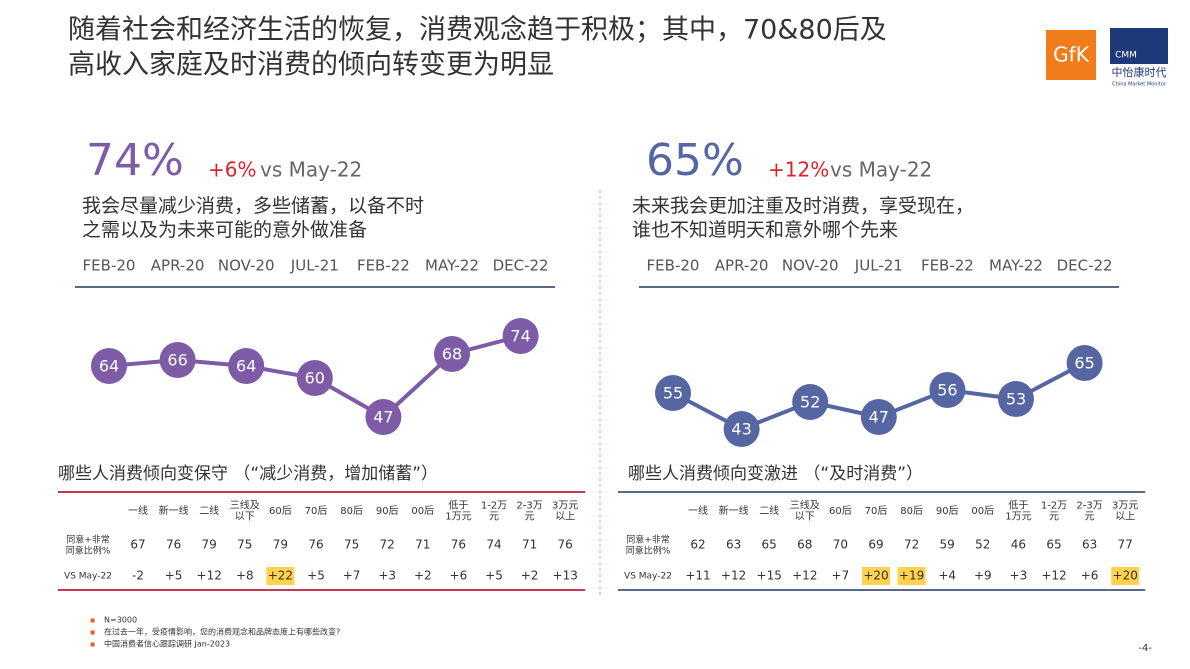 The image size is (1190, 669). I want to click on cell: +4, so click(947, 576).